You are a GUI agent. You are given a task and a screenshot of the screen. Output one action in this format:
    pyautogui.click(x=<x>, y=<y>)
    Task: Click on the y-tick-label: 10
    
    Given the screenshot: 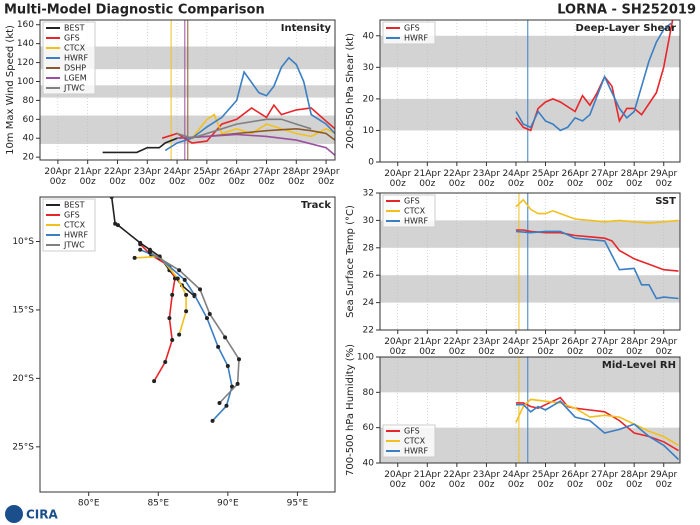 What is the action you would take?
    pyautogui.click(x=369, y=131)
    